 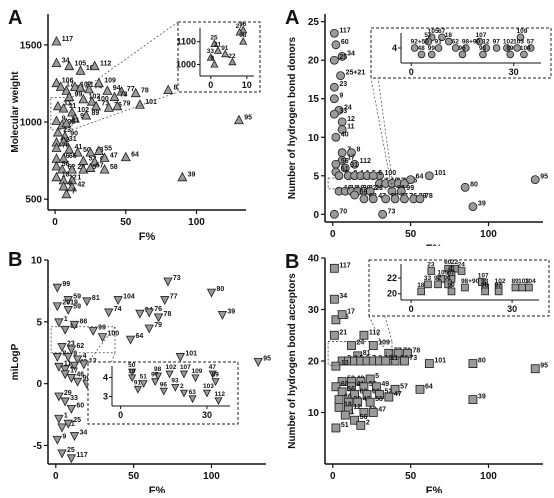 What do you see at coordinates (351, 157) in the screenshot?
I see `data-point-label: 17` at bounding box center [351, 157].